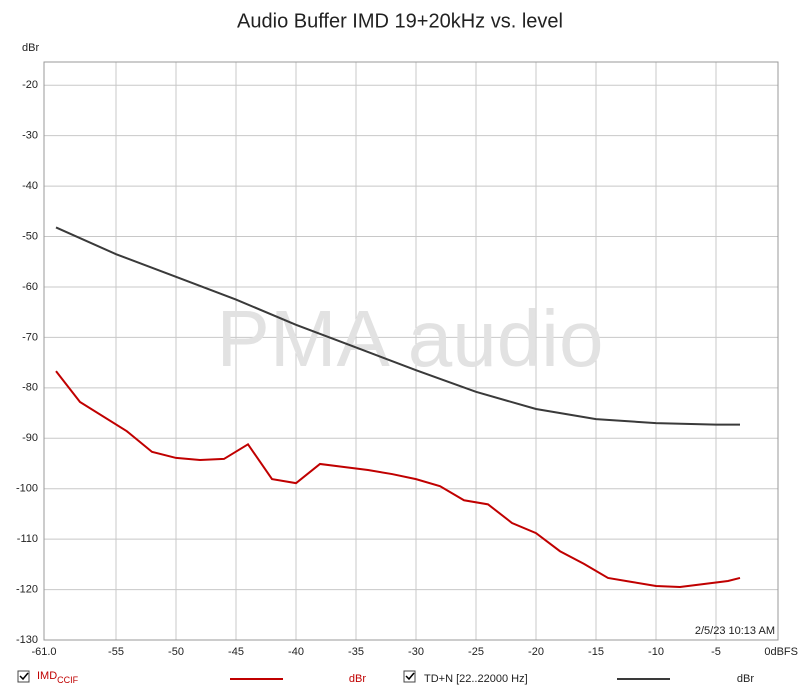  I want to click on x-tick-label: -20, so click(536, 652).